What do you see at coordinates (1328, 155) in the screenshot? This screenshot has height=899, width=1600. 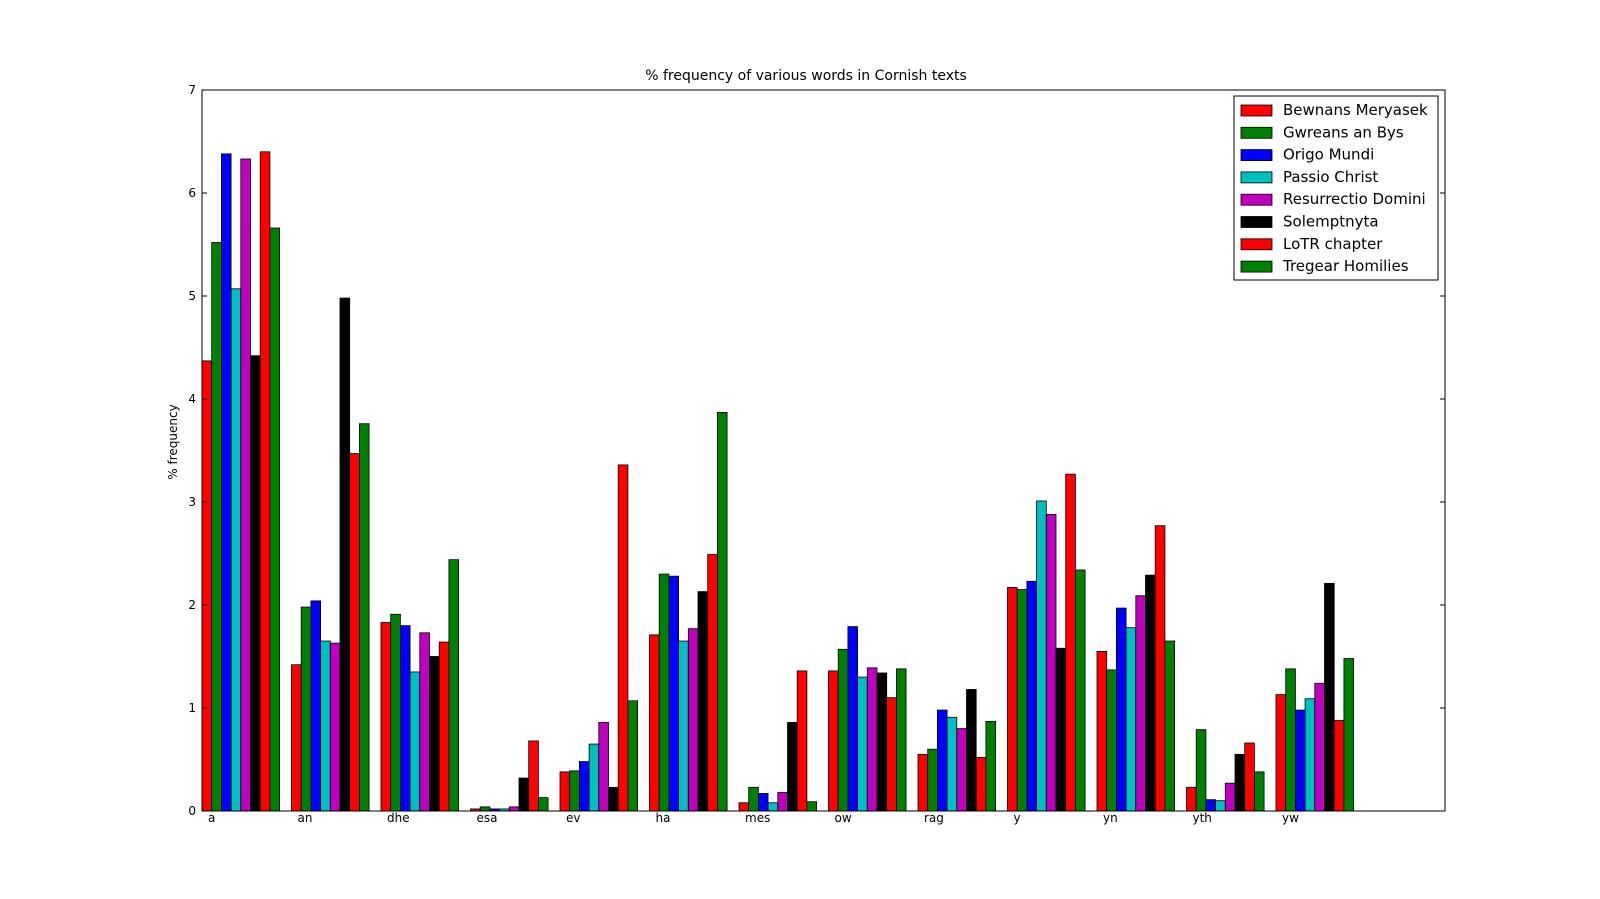 I see `legend-label: Origo Mundi` at bounding box center [1328, 155].